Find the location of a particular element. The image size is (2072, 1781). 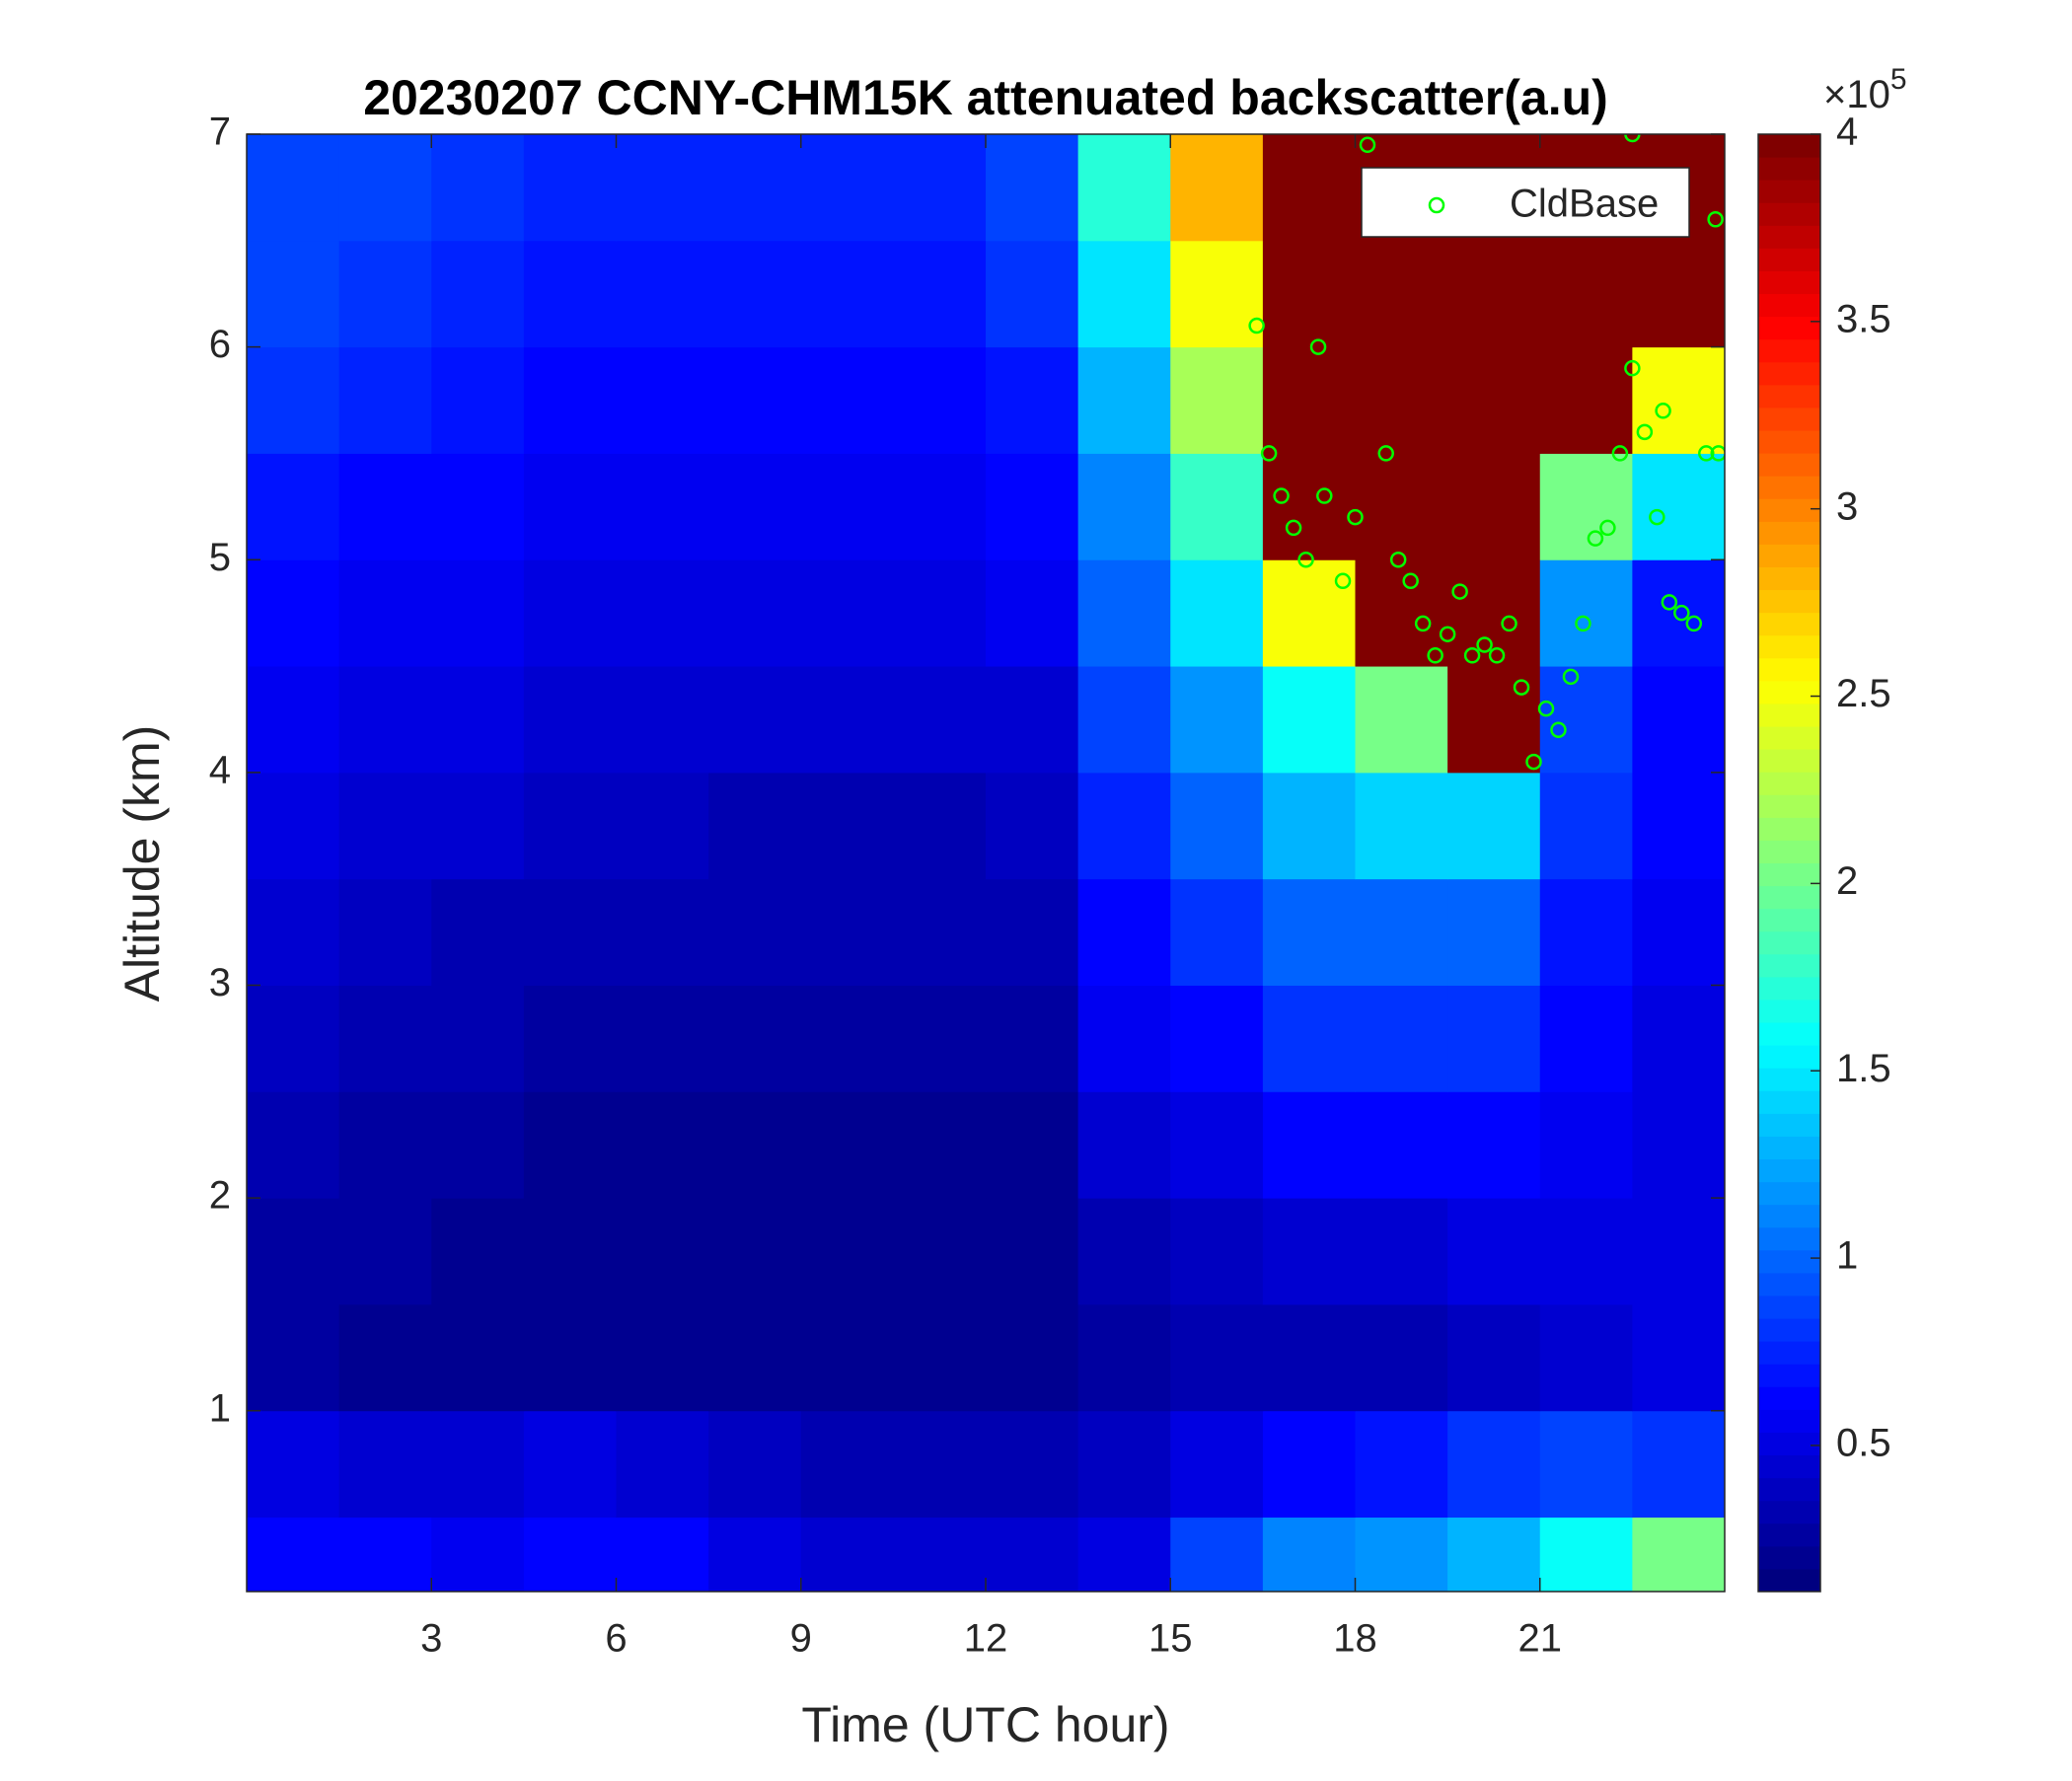

legend-marker is located at coordinates (1437, 205).